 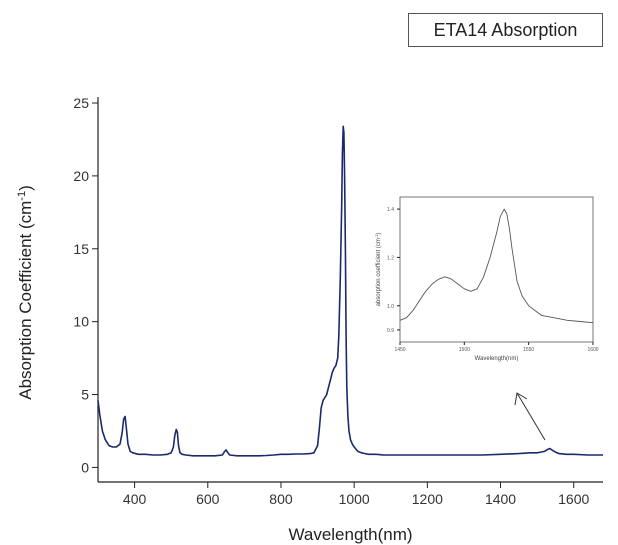 I want to click on inset-x-tick-label: 1450, so click(x=399, y=350).